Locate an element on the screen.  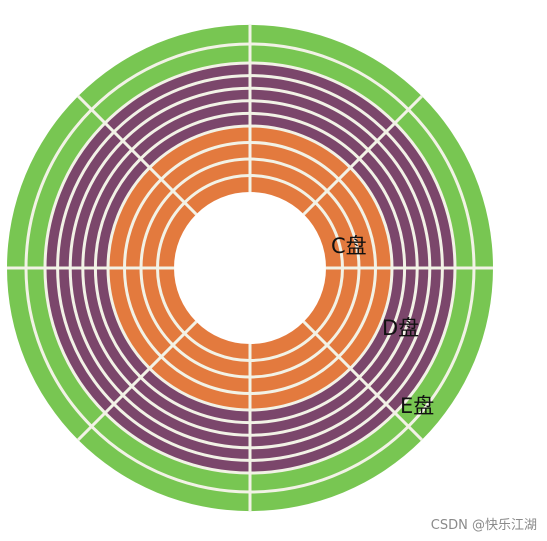
partition-label-d: D盘 is located at coordinates (400, 328).